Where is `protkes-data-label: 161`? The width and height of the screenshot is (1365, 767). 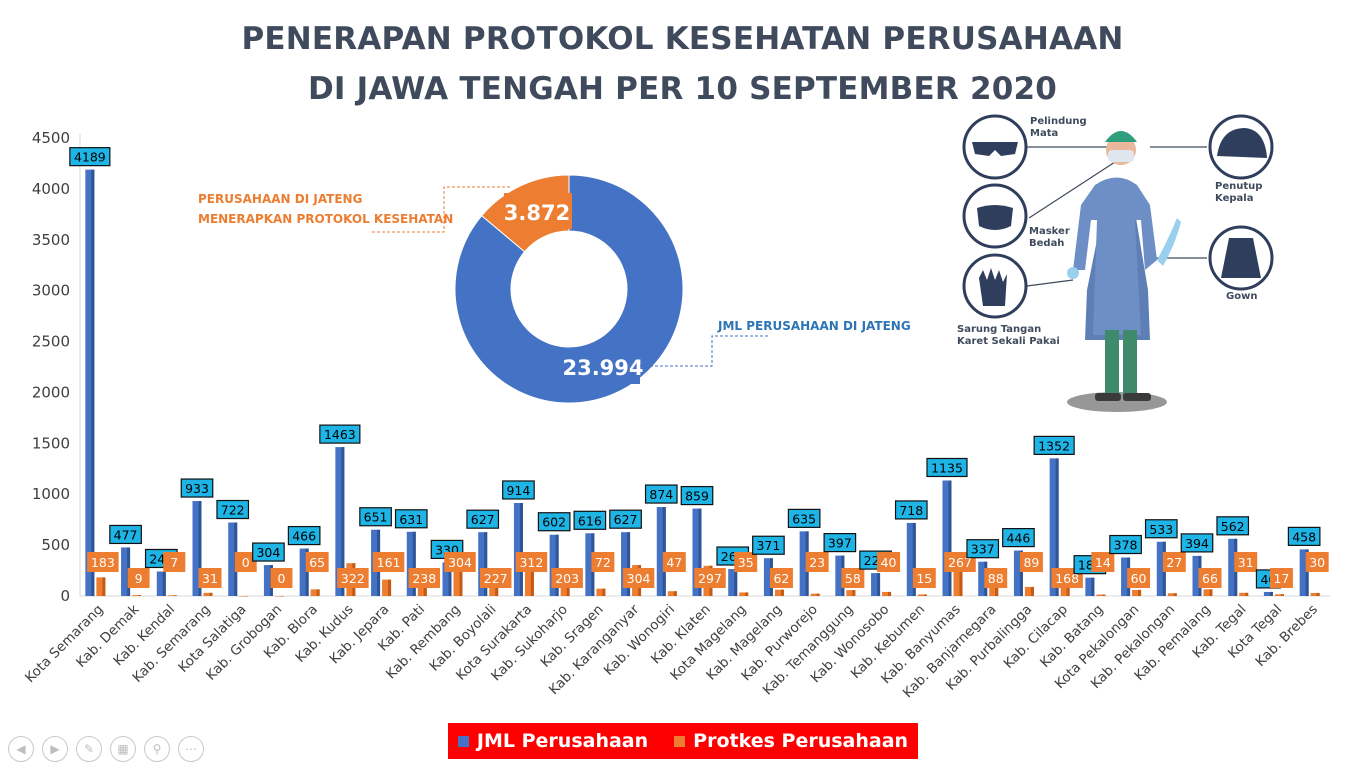 protkes-data-label: 161 is located at coordinates (389, 562).